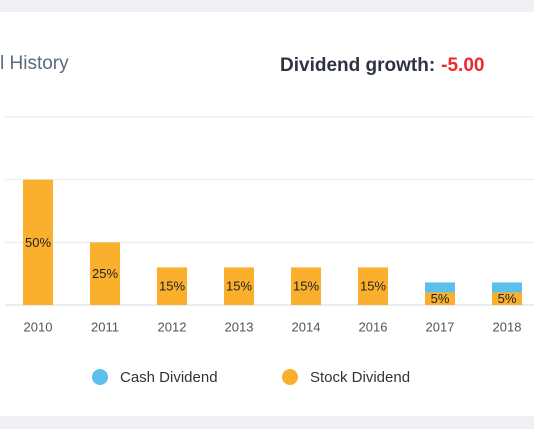 This screenshot has width=534, height=429. I want to click on data-label: 50%, so click(38, 242).